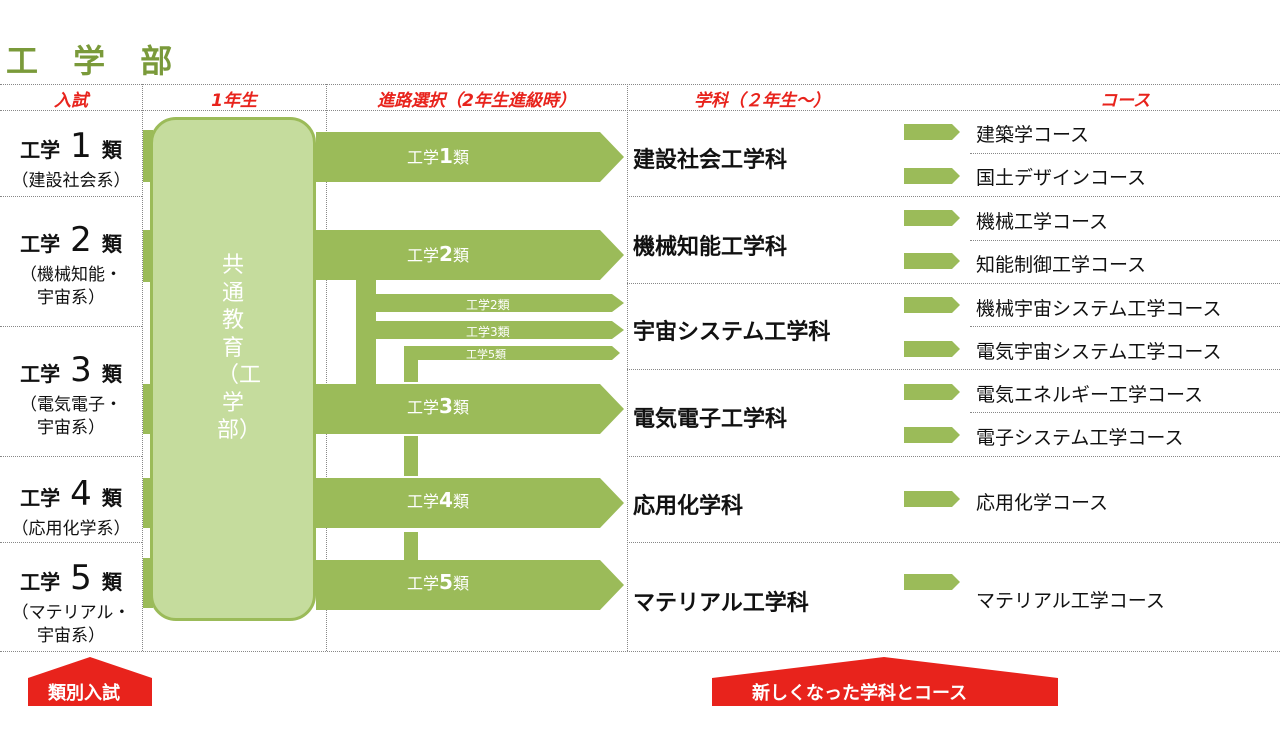  Describe the element at coordinates (710, 247) in the screenshot. I see `department-mechanical: 機械知能工学科` at that location.